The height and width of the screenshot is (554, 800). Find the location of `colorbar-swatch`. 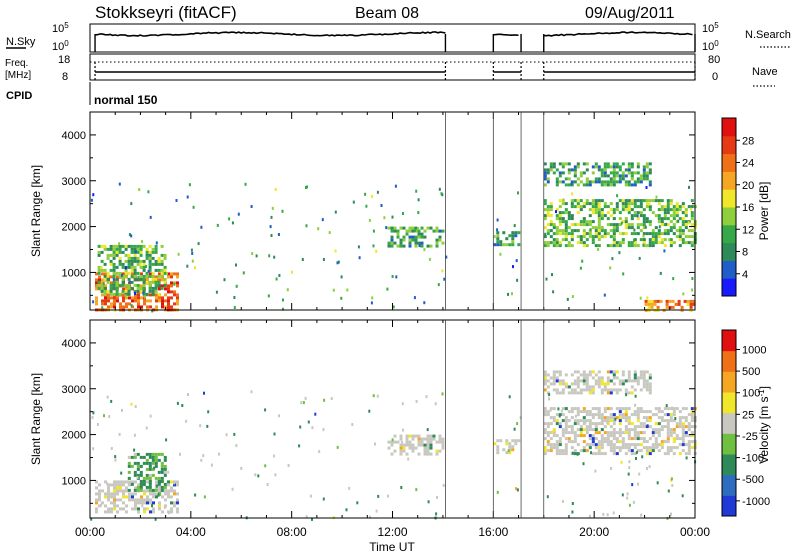

colorbar-swatch is located at coordinates (729, 485).